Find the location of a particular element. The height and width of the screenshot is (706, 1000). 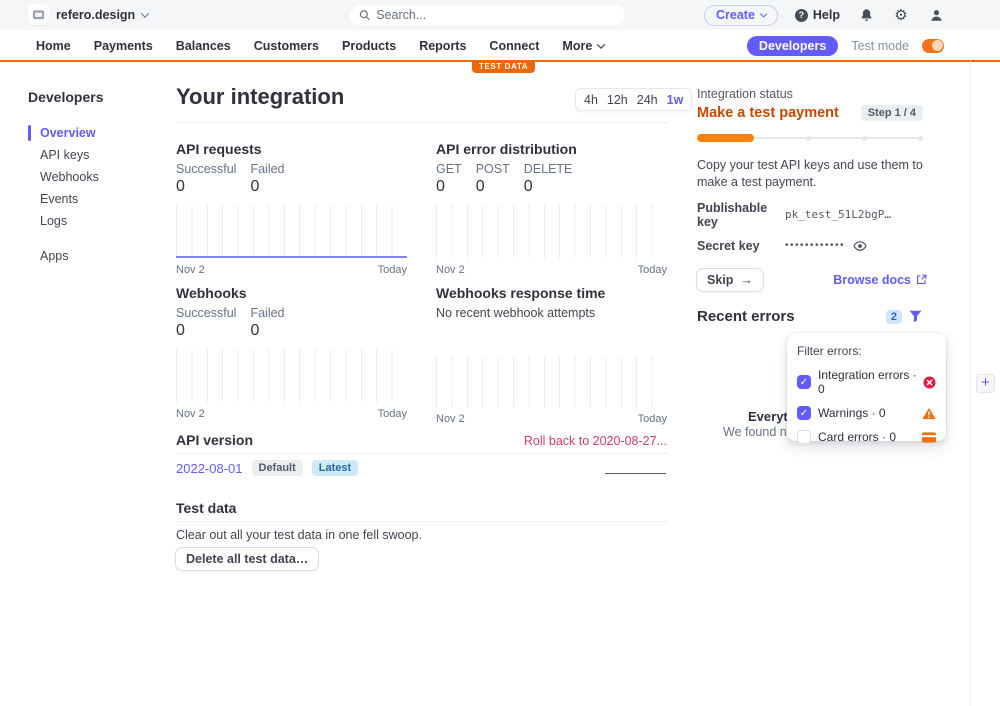

sidebar-item-webhooks: Webhooks is located at coordinates (69, 177).